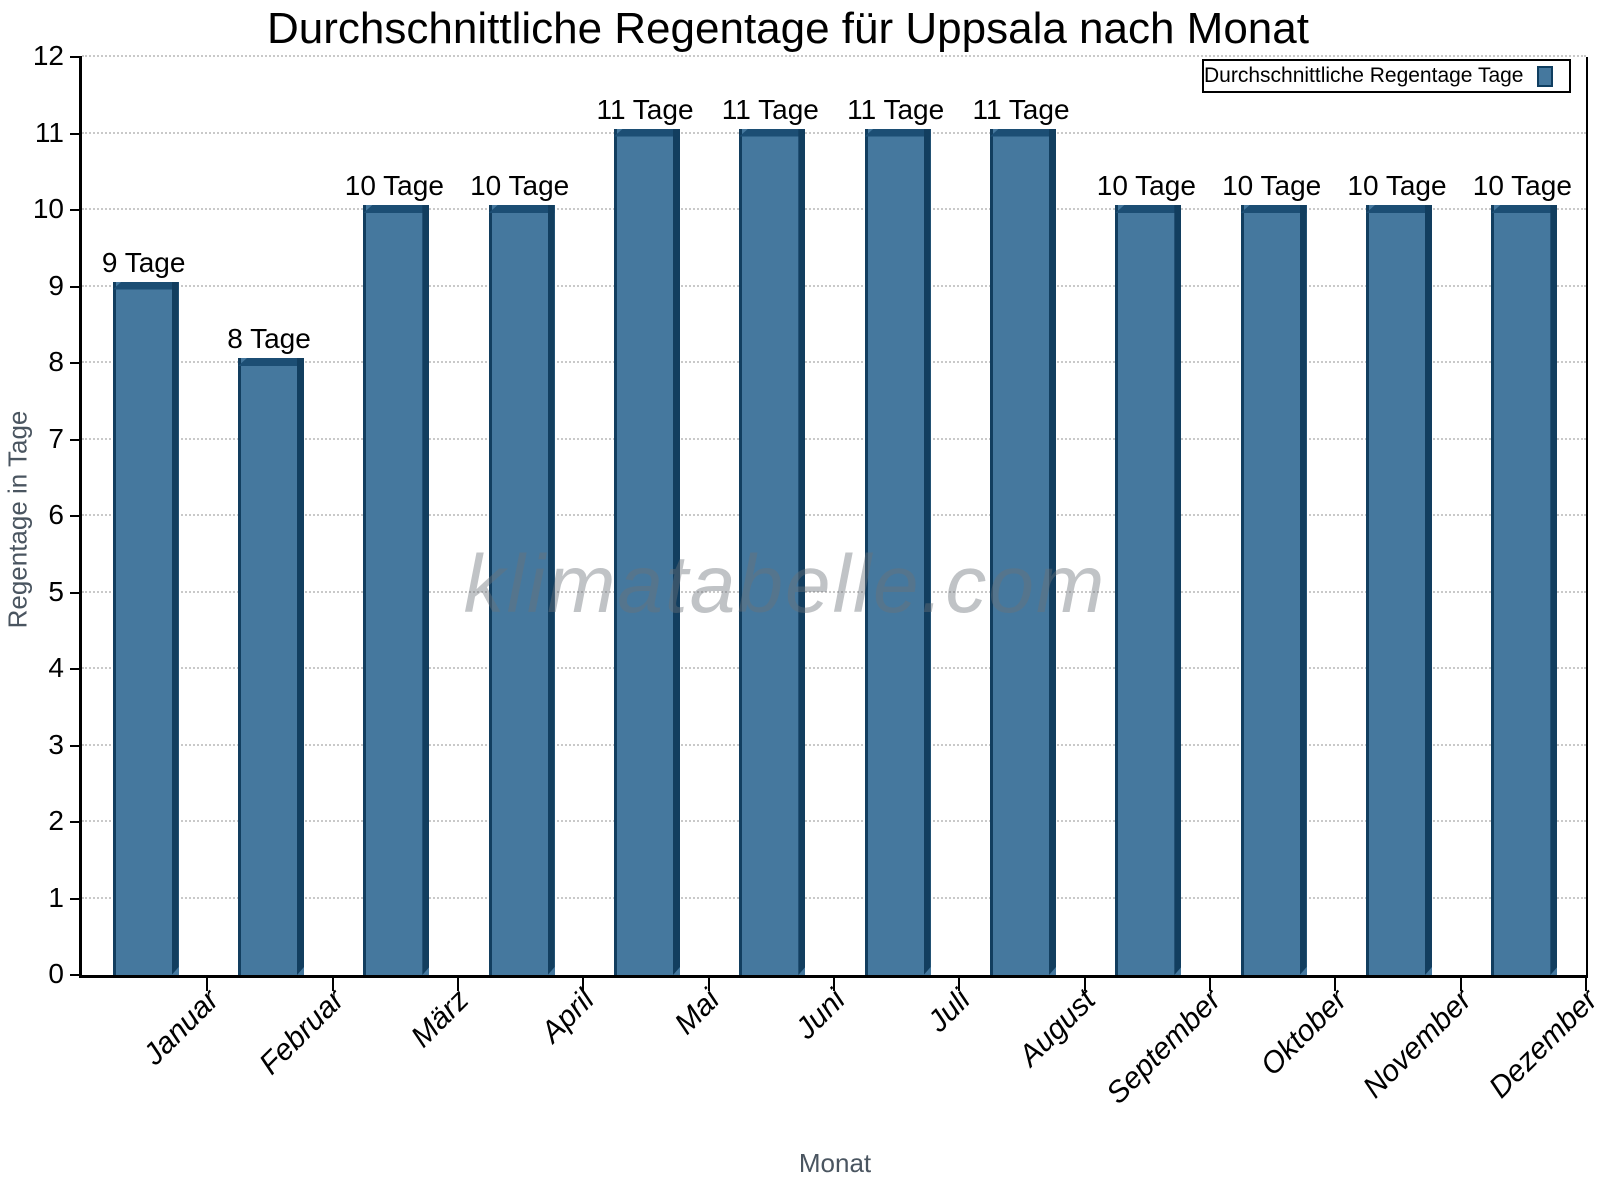 Image resolution: width=1600 pixels, height=1200 pixels. Describe the element at coordinates (269, 338) in the screenshot. I see `value-label-februar: 8 Tage` at that location.